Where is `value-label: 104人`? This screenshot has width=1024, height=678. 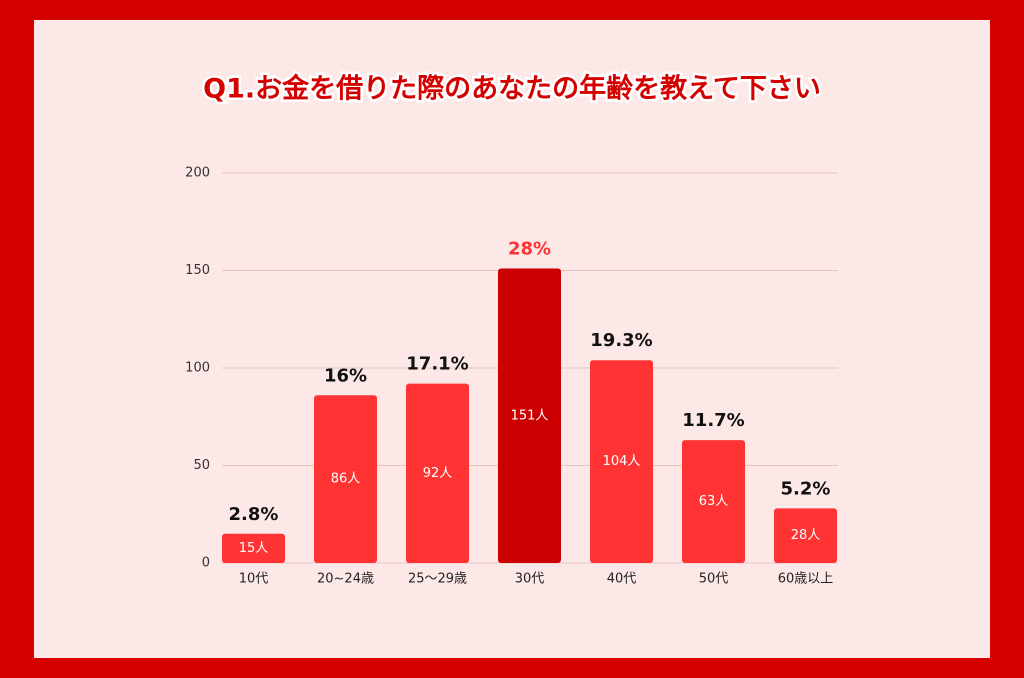
value-label: 104人 is located at coordinates (622, 461).